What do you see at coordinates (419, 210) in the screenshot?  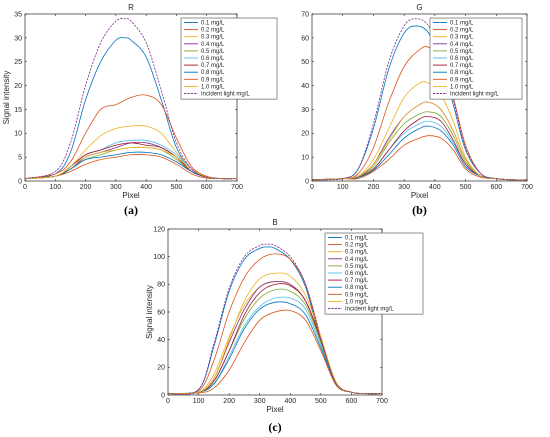 I see `panel-caption: (b)` at bounding box center [419, 210].